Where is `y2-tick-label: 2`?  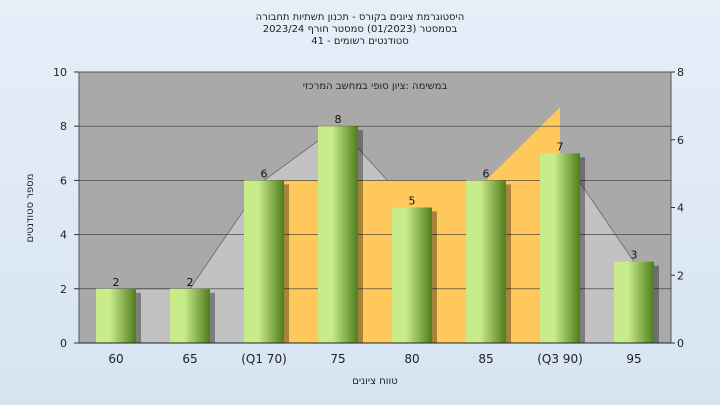
y2-tick-label: 2 is located at coordinates (680, 275).